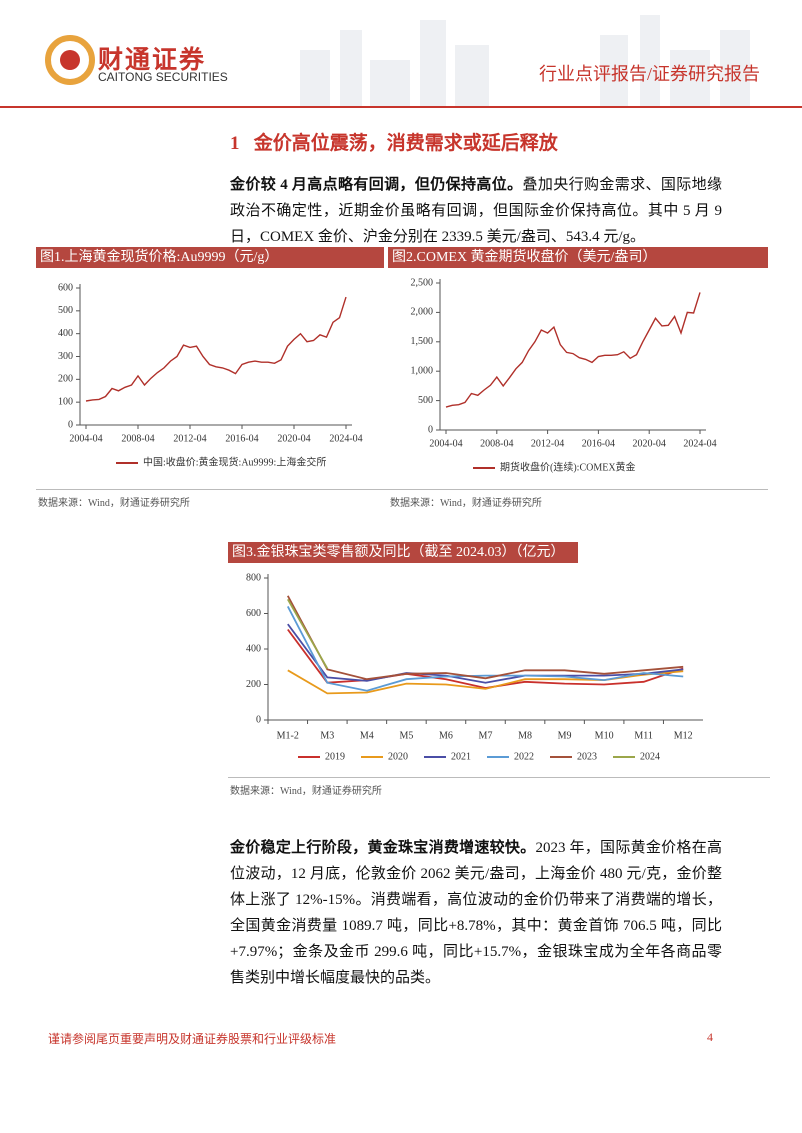  Describe the element at coordinates (403, 552) in the screenshot. I see `figure-title: 图3.金银珠宝类零售额及同比（截至 2024.03）（亿元）` at that location.